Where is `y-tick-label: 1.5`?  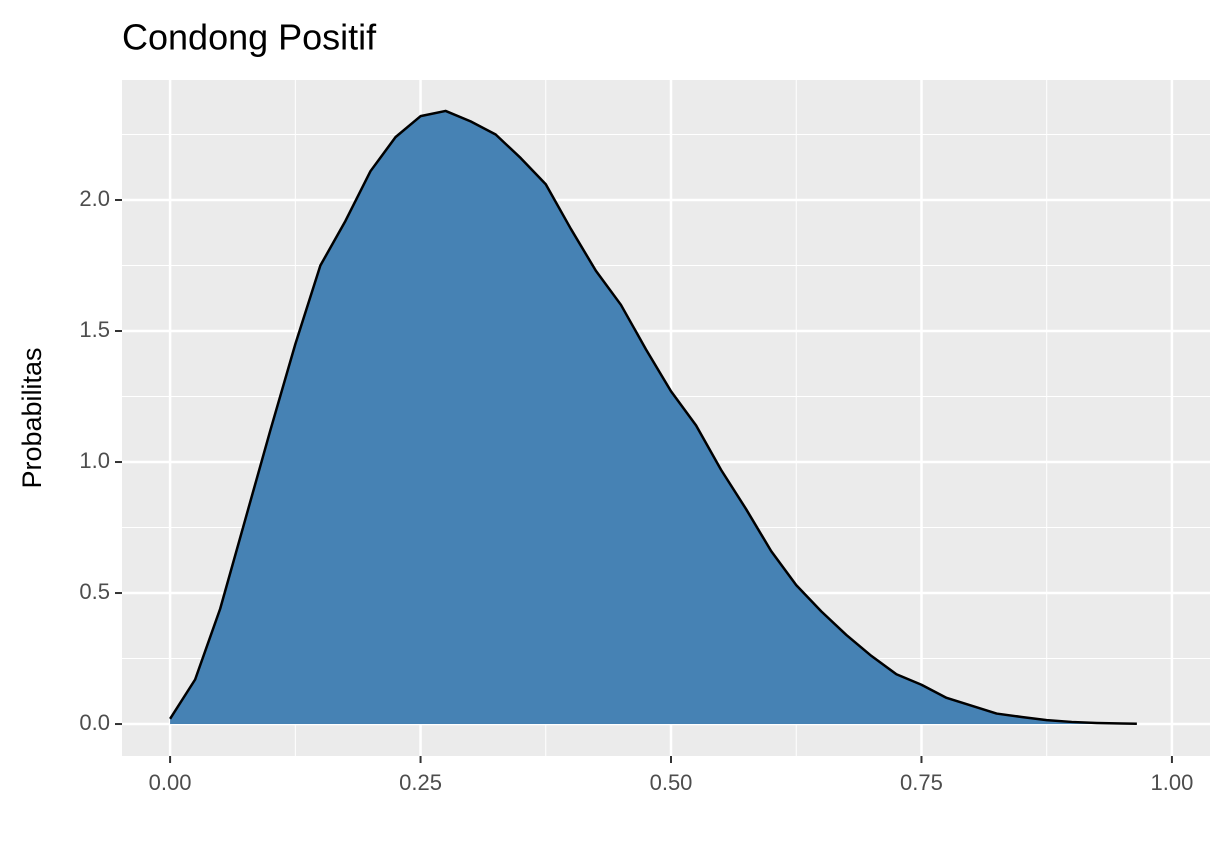 y-tick-label: 1.5 is located at coordinates (94, 329).